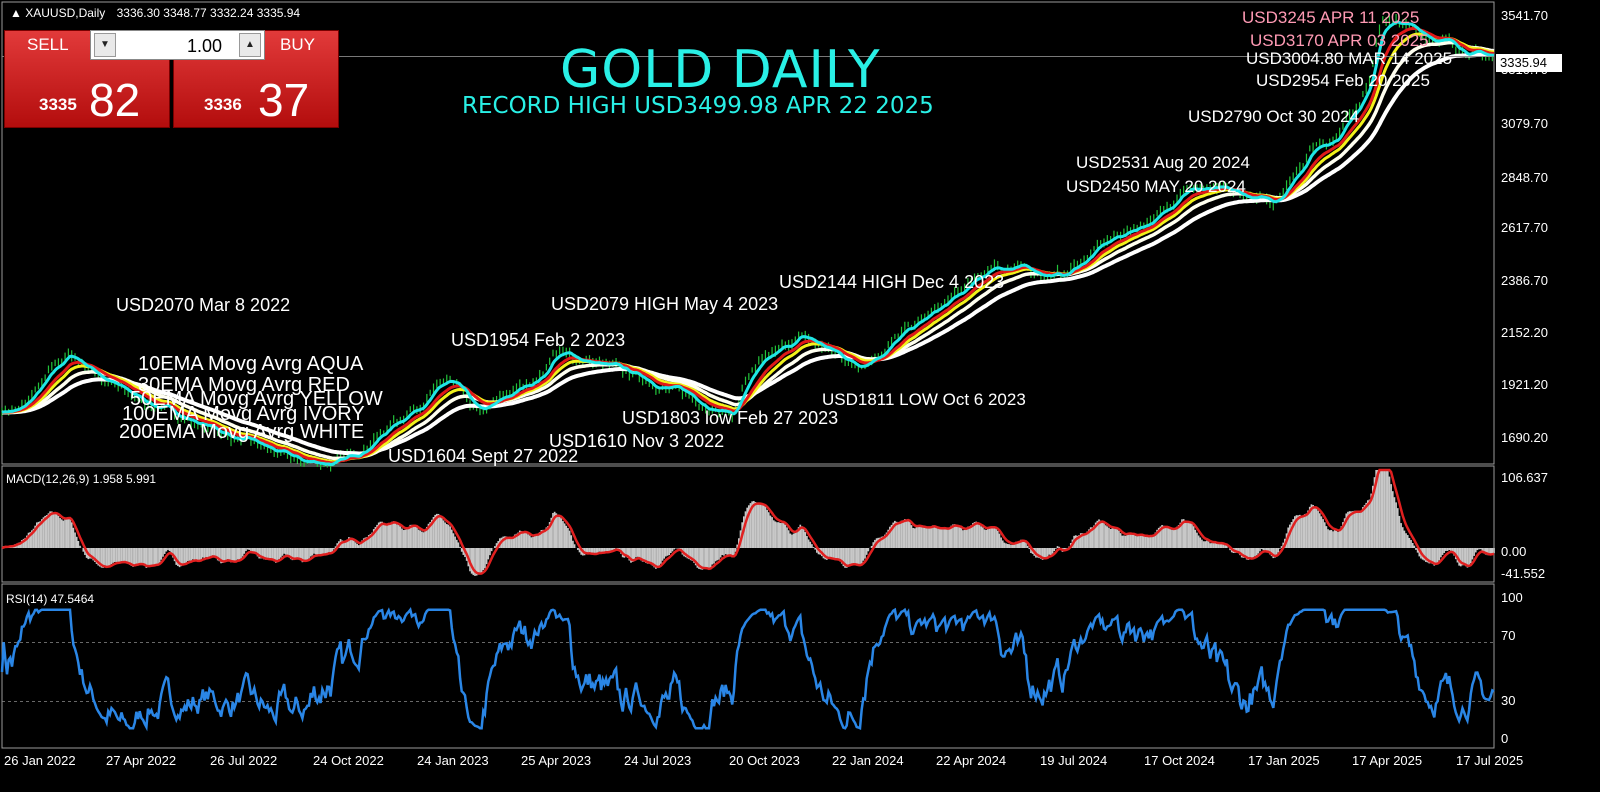  I want to click on price-tick: 3541.70, so click(1524, 15).